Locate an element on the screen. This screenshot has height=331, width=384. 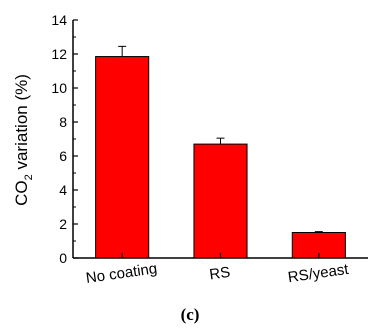
y-tick-label: 0 is located at coordinates (63, 258).